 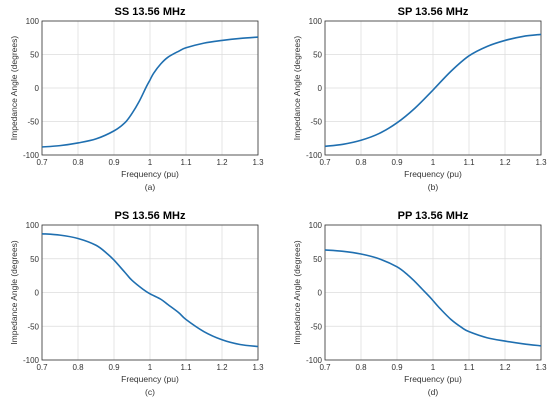 I want to click on chart-title: PP 13.56 MHz, so click(x=433, y=216).